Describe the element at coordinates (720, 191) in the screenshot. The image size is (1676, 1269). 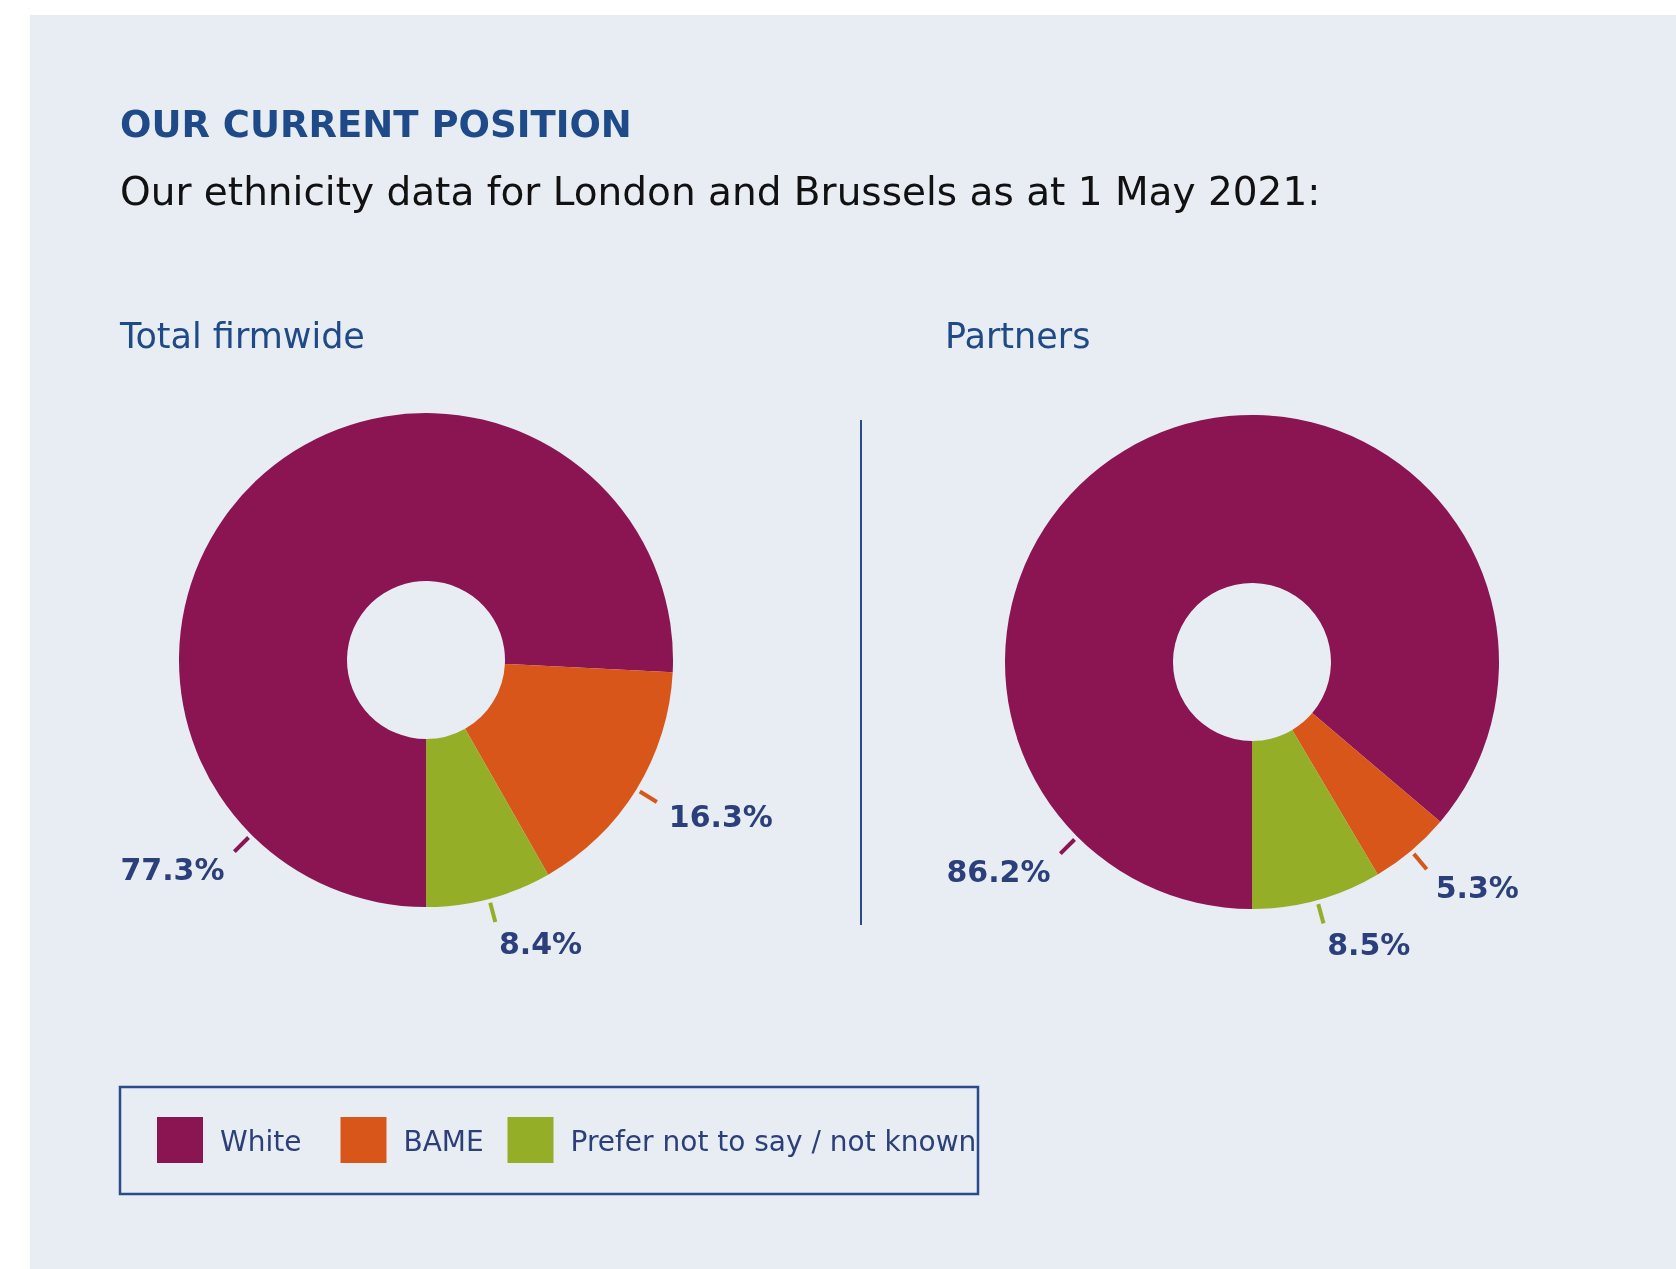
I see `text: Our ethnicity data for London and Brussels as at 1 May 2021:` at that location.